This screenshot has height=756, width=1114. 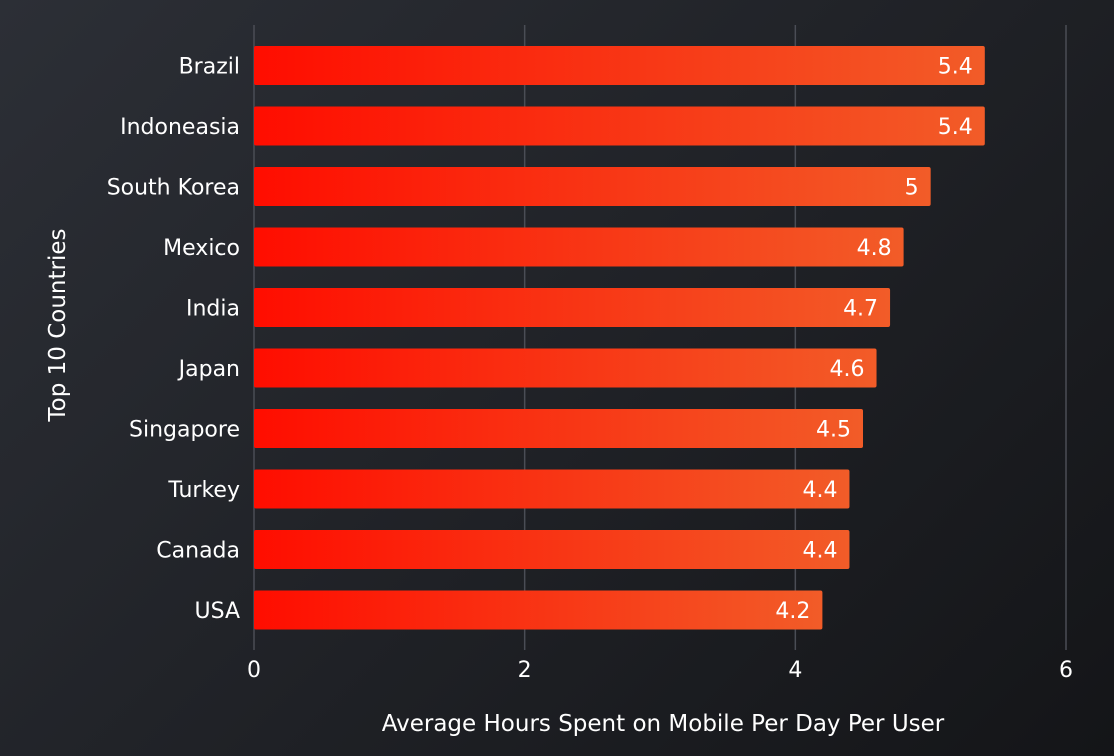 What do you see at coordinates (1066, 670) in the screenshot?
I see `x-tick-label: 6` at bounding box center [1066, 670].